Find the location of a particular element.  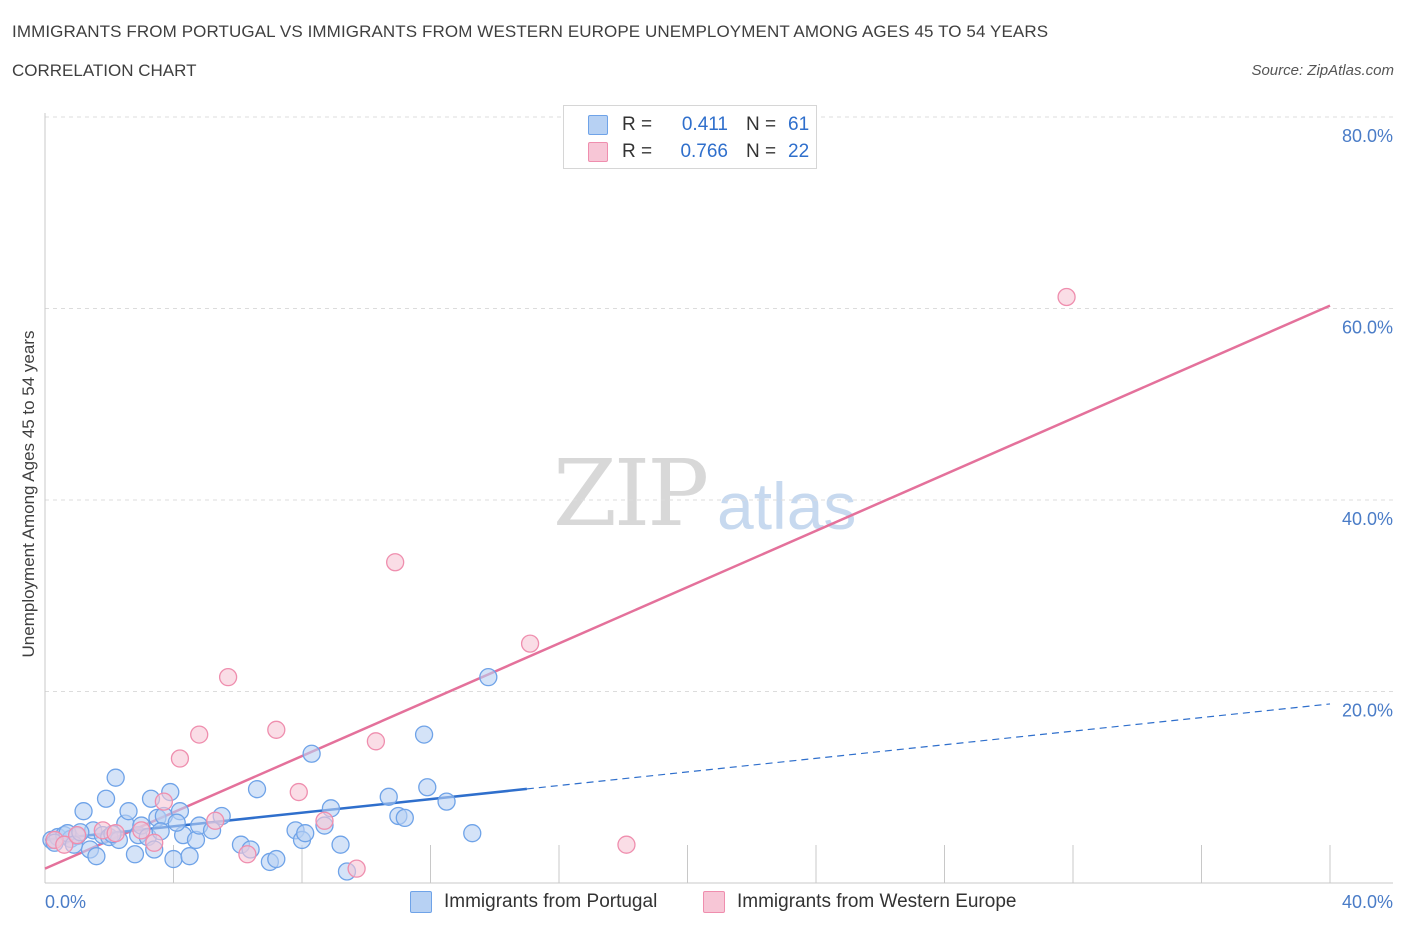

correlation-legend: R = 0.411 N = 61 R = 0.766 N = 22 is located at coordinates (690, 137).